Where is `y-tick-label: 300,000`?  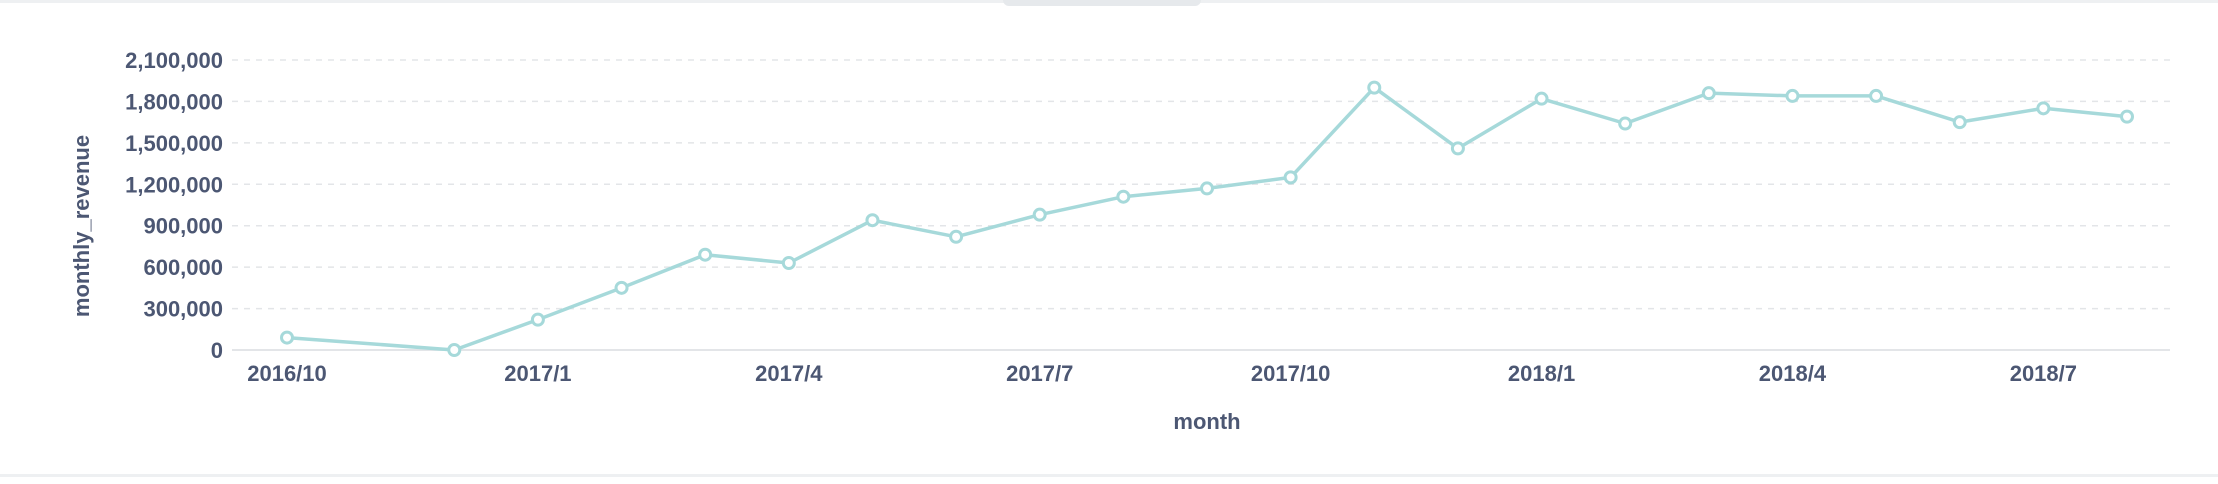
y-tick-label: 300,000 is located at coordinates (183, 309).